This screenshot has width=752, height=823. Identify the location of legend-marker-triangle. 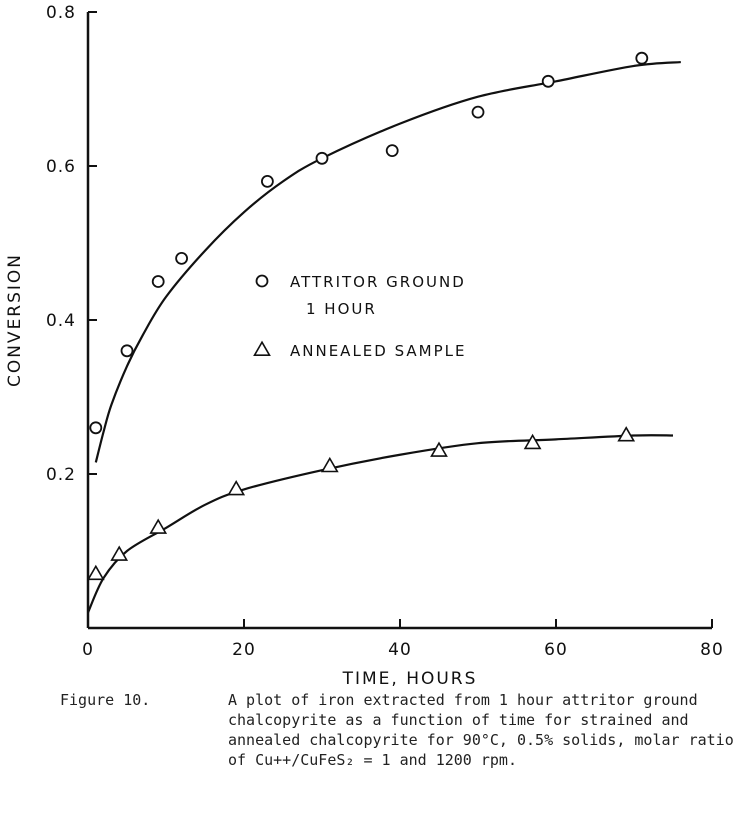
(262, 348).